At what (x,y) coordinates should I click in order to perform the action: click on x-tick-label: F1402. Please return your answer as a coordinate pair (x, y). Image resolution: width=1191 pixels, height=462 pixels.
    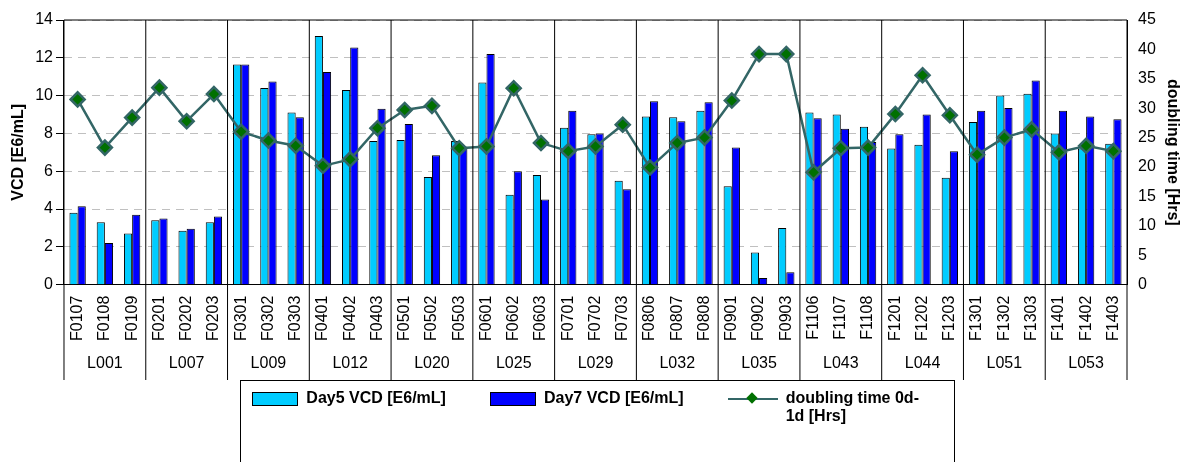
    Looking at the image, I should click on (1085, 318).